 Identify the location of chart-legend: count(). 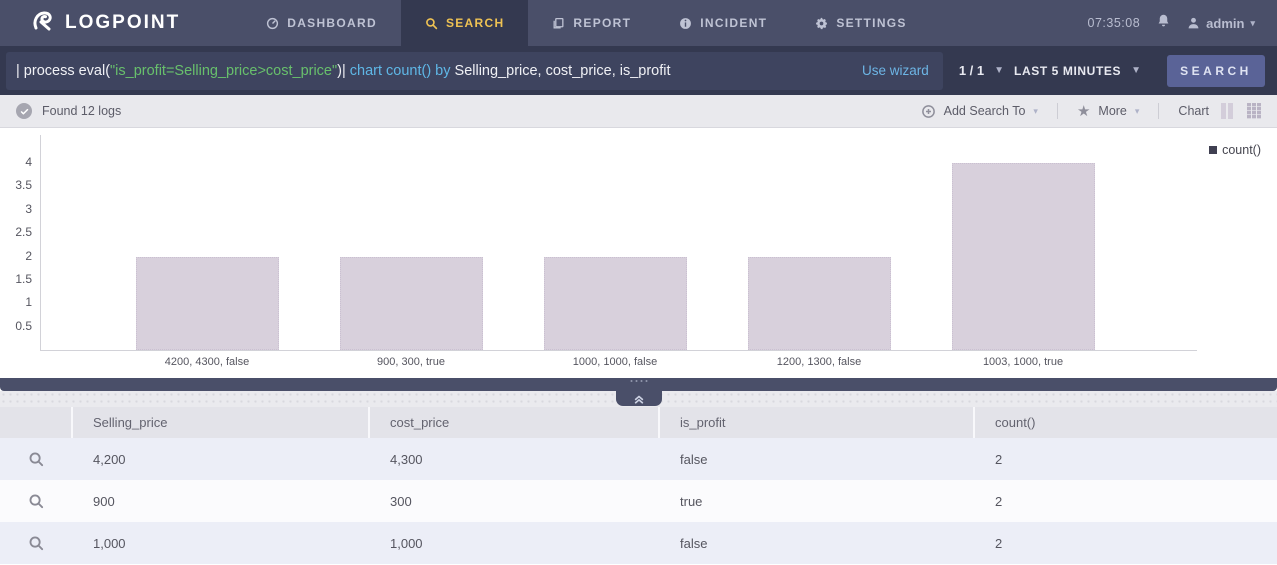
(1235, 150).